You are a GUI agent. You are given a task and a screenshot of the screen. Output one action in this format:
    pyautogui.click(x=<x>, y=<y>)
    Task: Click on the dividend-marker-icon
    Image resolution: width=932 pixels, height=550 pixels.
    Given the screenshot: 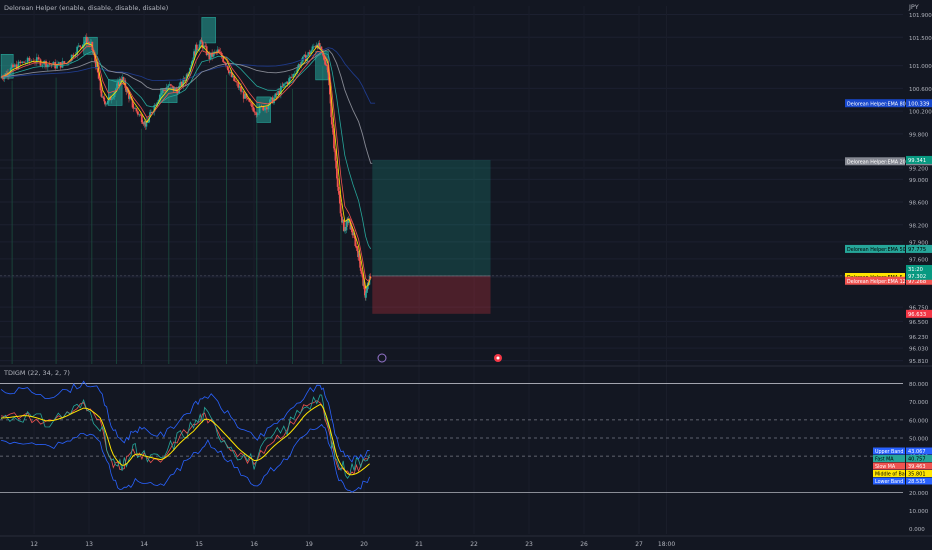 What is the action you would take?
    pyautogui.click(x=382, y=358)
    